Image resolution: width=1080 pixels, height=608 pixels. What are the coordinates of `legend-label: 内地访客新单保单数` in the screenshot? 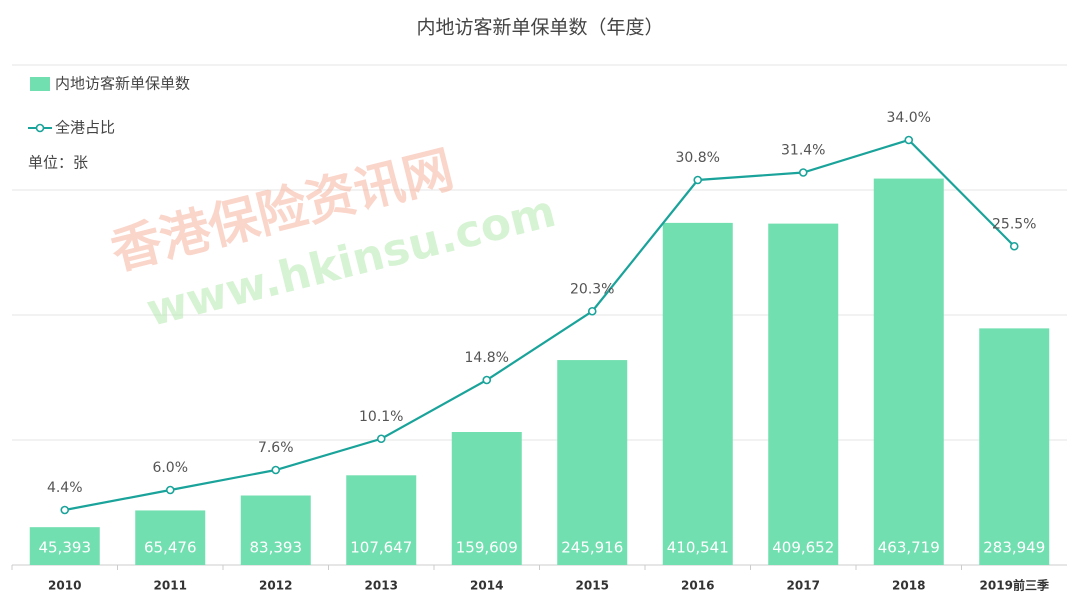 It's located at (122, 84).